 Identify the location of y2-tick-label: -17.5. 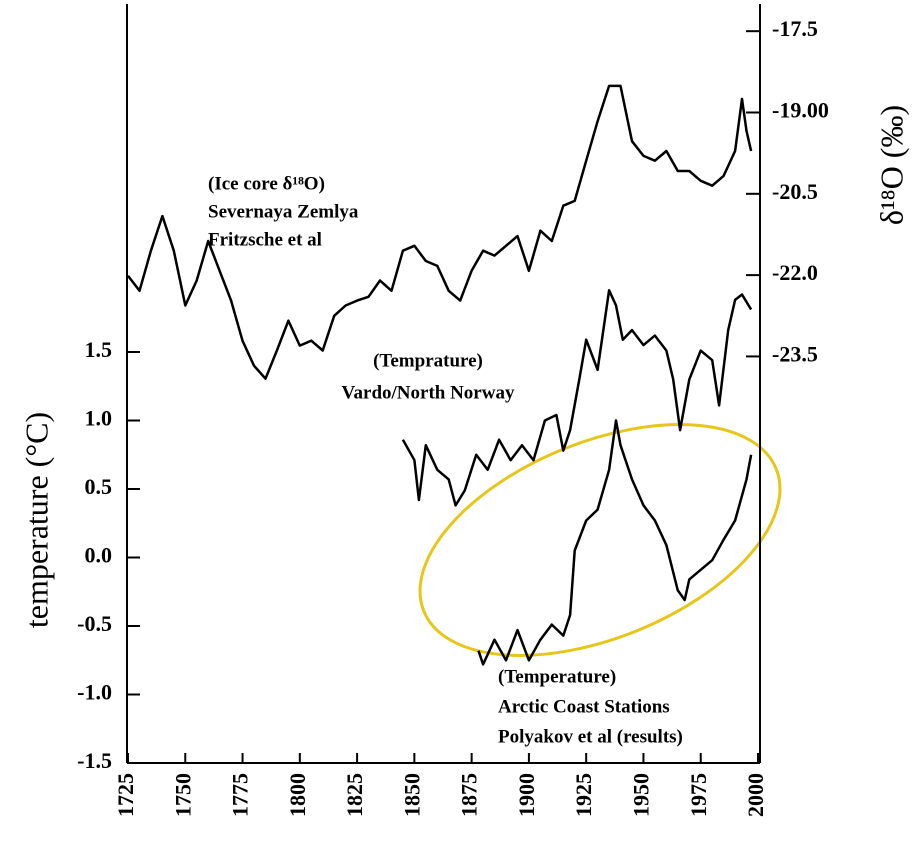
(795, 28).